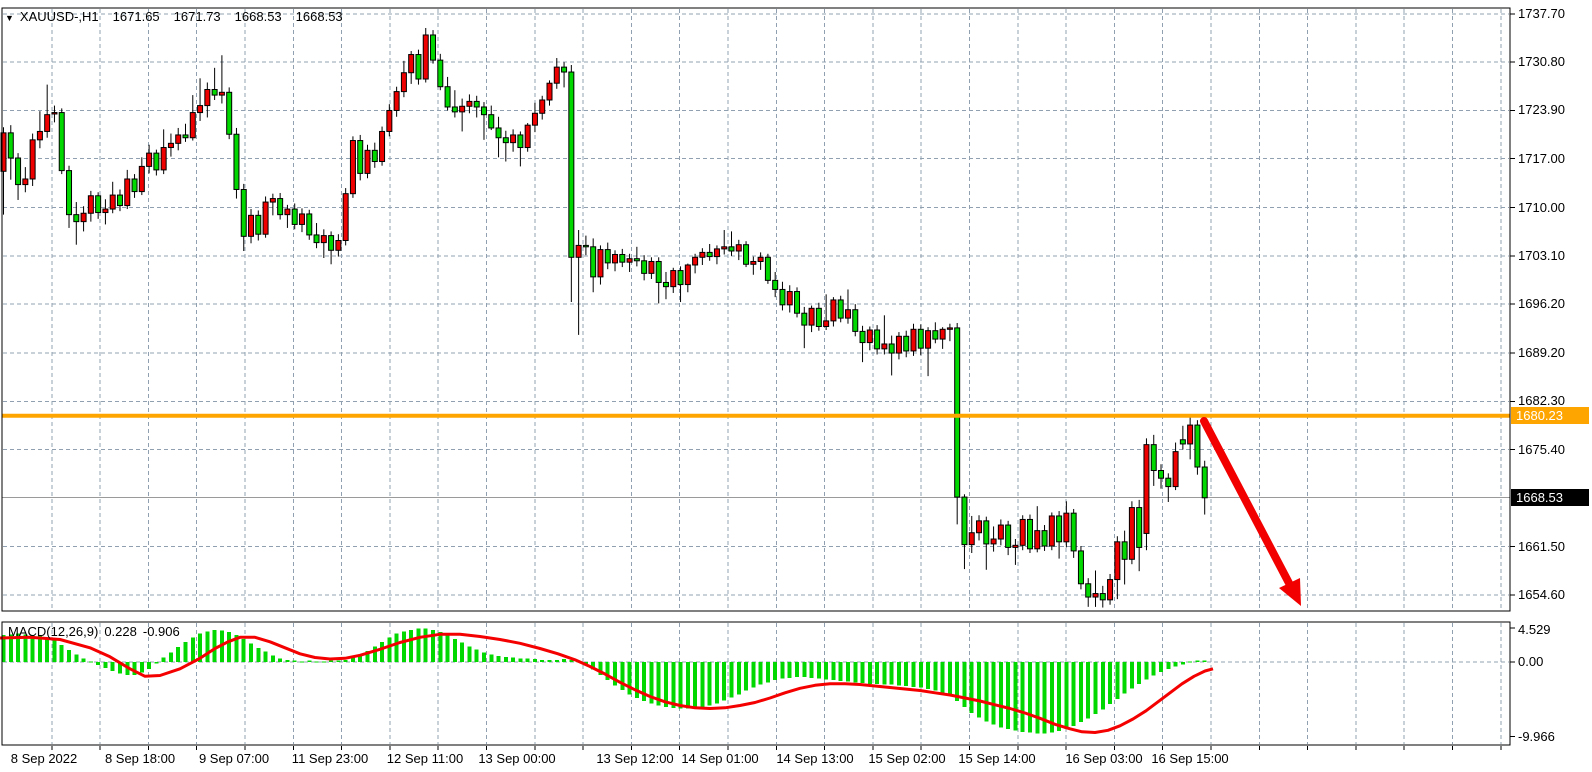 This screenshot has width=1592, height=772. I want to click on time-axis-label: 14 Sep 01:00, so click(720, 758).